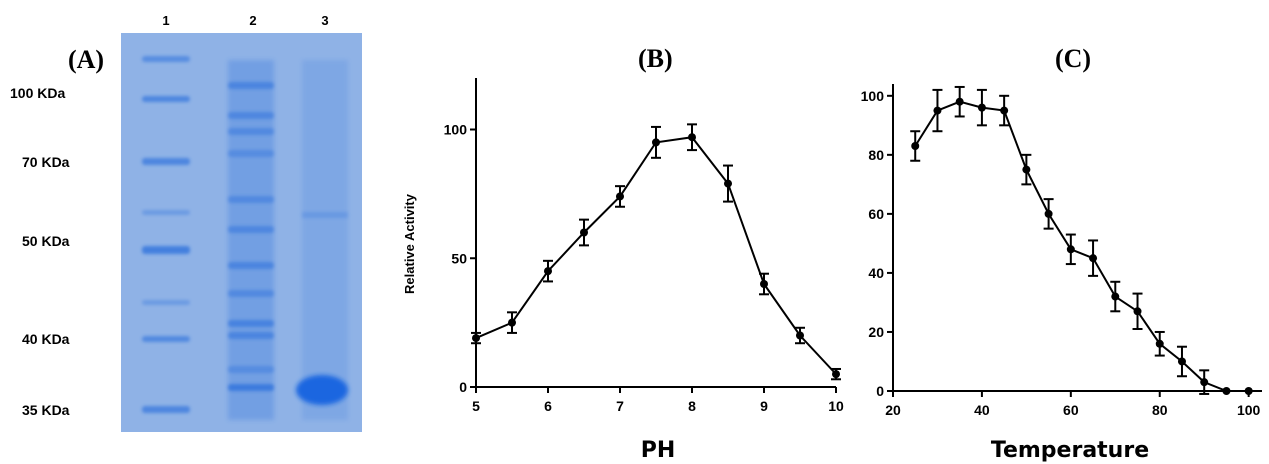 This screenshot has width=1269, height=464. What do you see at coordinates (325, 240) in the screenshot?
I see `lane-3-smear` at bounding box center [325, 240].